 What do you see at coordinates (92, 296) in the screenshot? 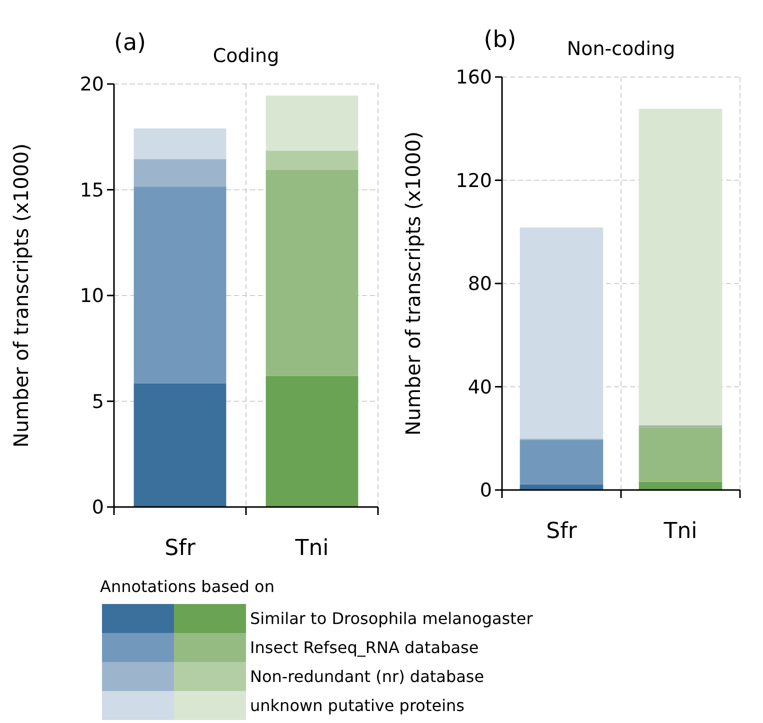
I see `y-tick-label: 10` at bounding box center [92, 296].